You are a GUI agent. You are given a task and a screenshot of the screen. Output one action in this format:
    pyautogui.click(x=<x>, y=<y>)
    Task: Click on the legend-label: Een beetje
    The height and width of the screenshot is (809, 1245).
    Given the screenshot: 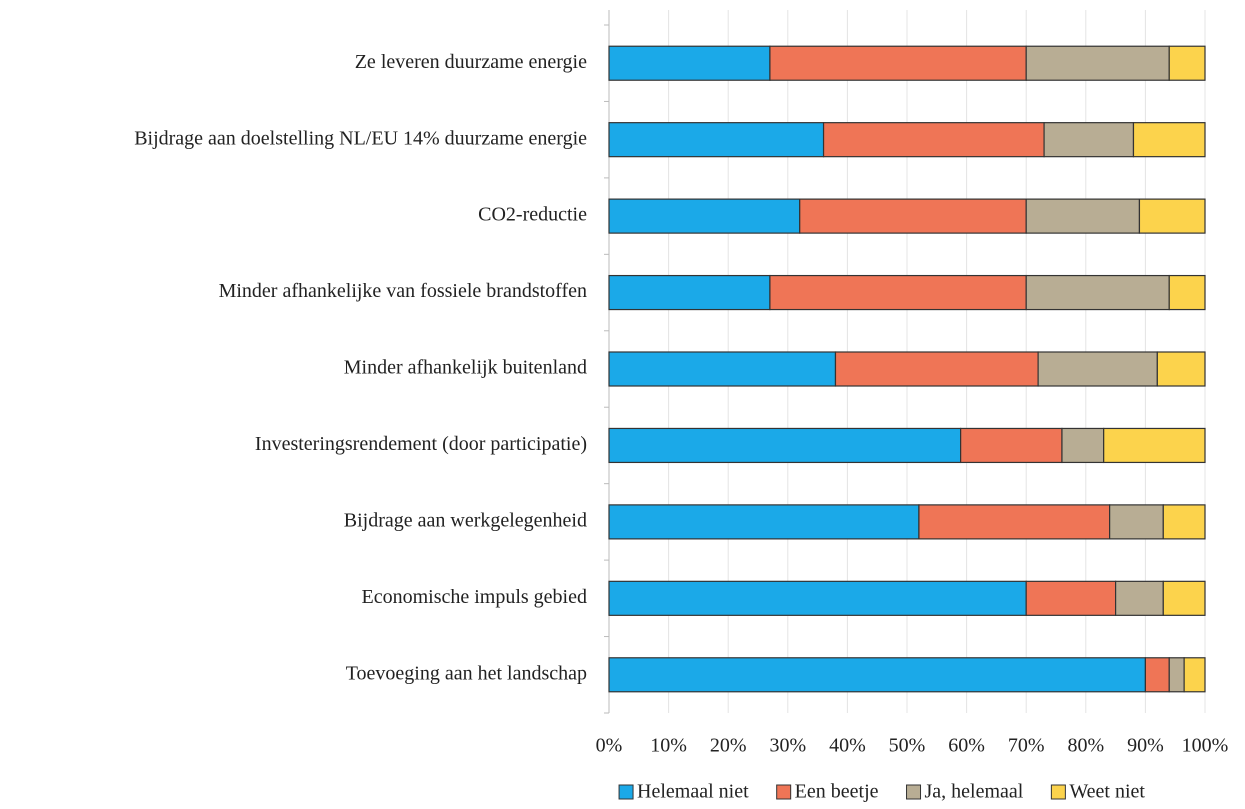 What is the action you would take?
    pyautogui.click(x=837, y=792)
    